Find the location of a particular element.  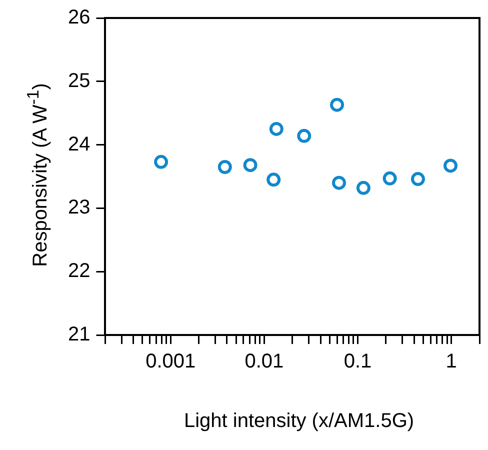

y-tick-label: 26 is located at coordinates (79, 17).